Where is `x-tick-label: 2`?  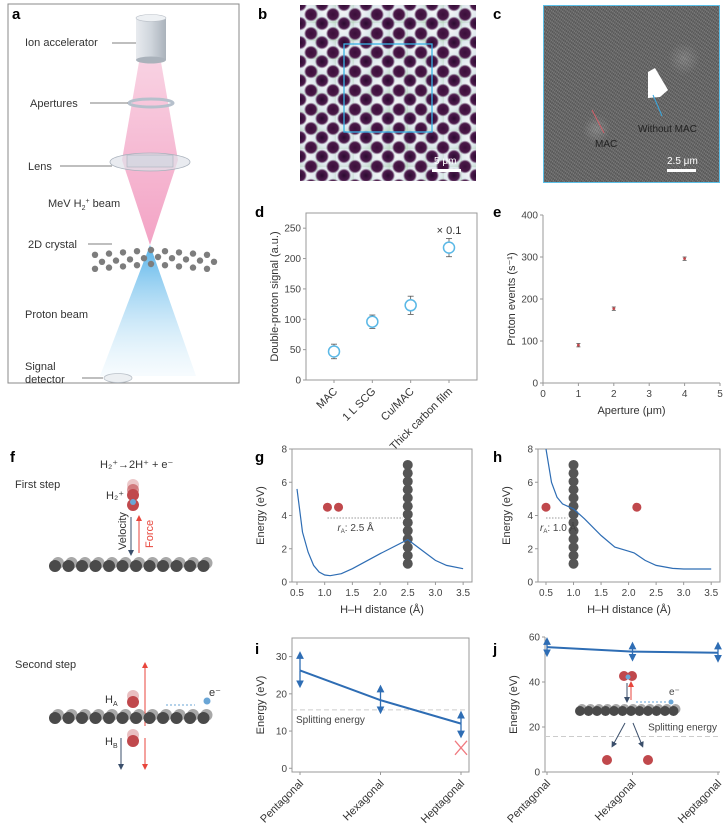 x-tick-label: 2 is located at coordinates (614, 394).